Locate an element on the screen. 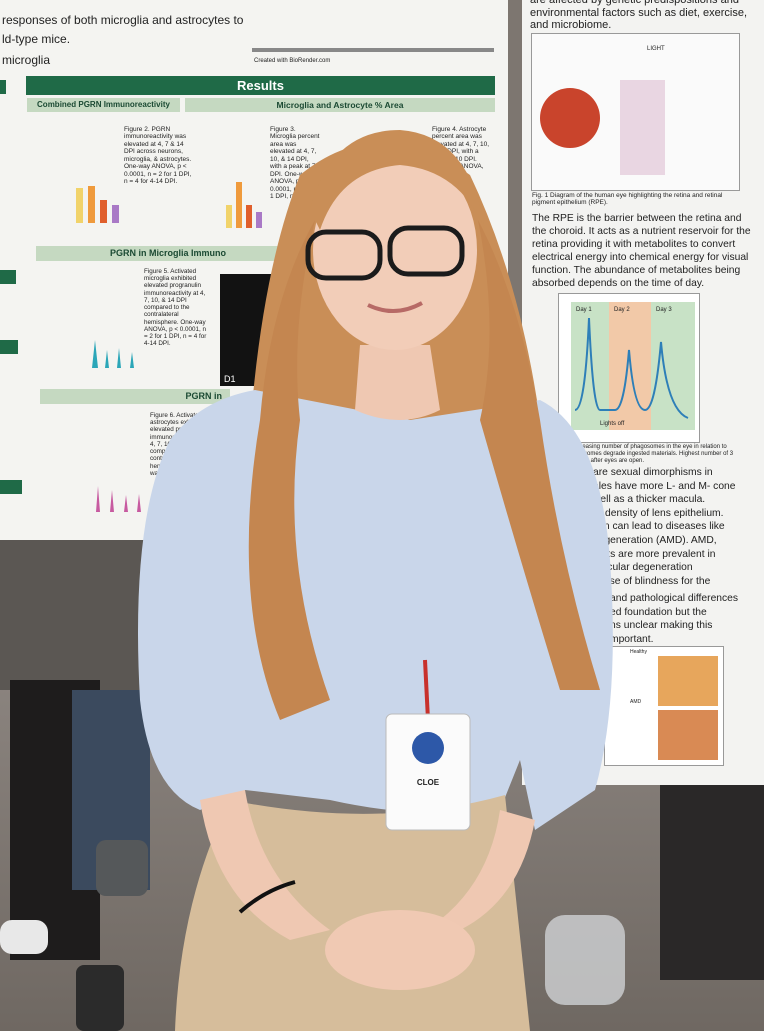 Image resolution: width=764 pixels, height=1031 pixels. section-header: Results is located at coordinates (260, 85).